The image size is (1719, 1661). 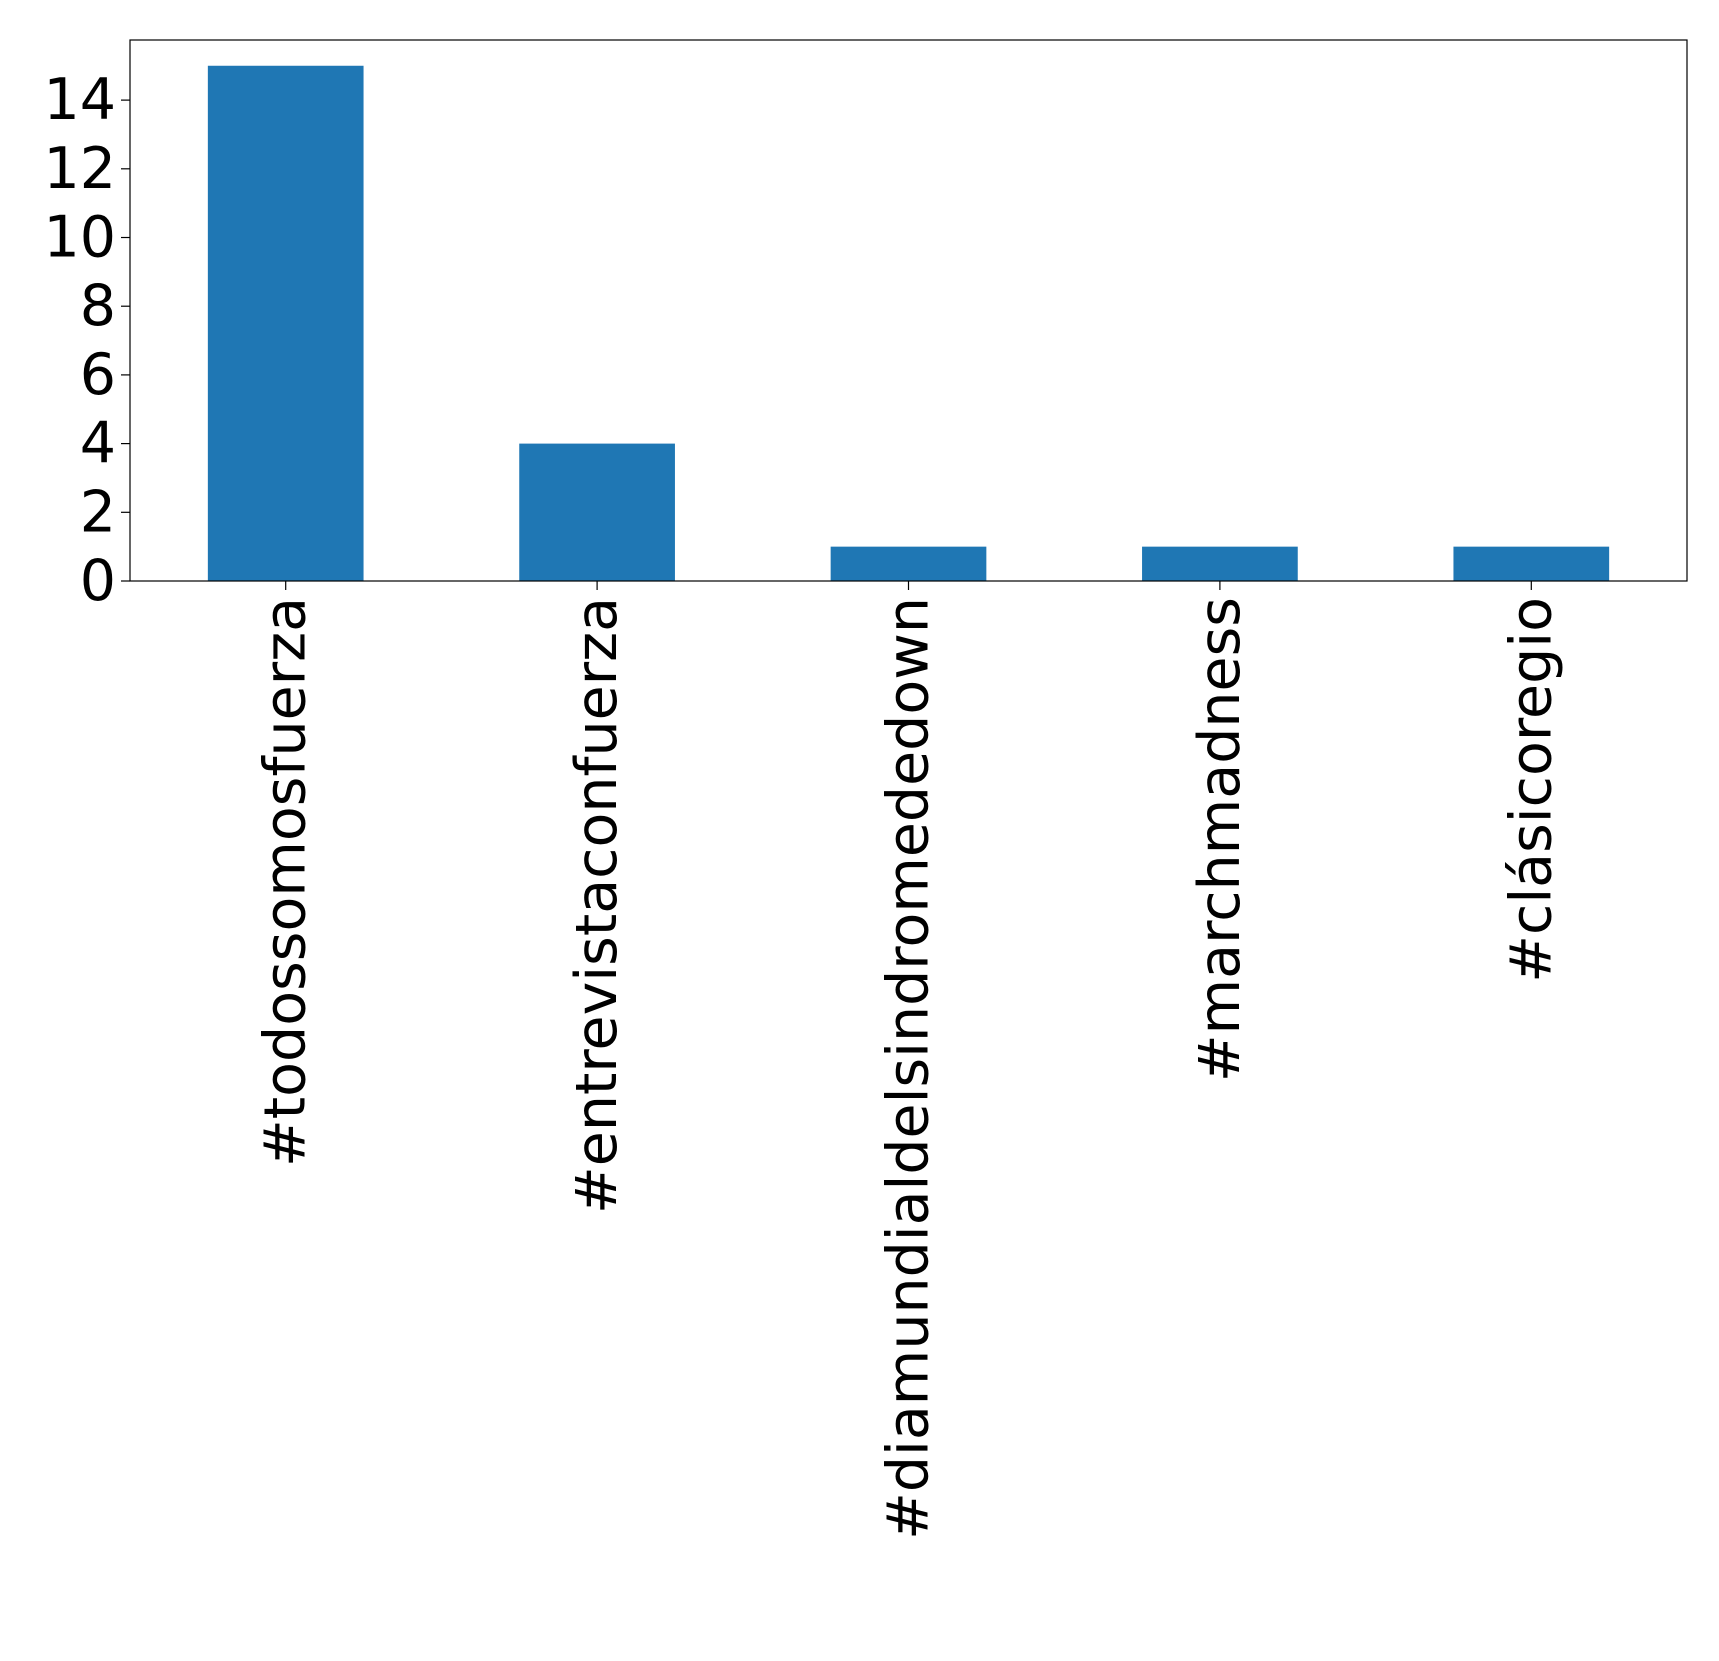 I want to click on y-tick-label: 4, so click(x=98, y=444).